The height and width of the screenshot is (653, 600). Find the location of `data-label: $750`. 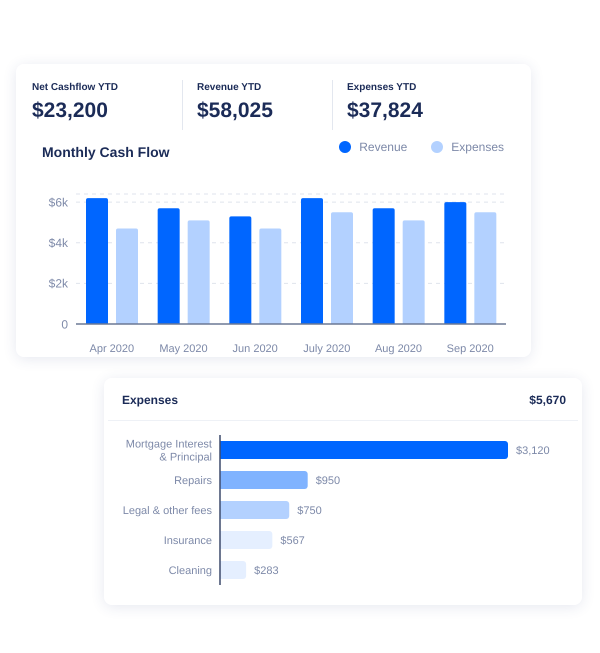

data-label: $750 is located at coordinates (309, 511).